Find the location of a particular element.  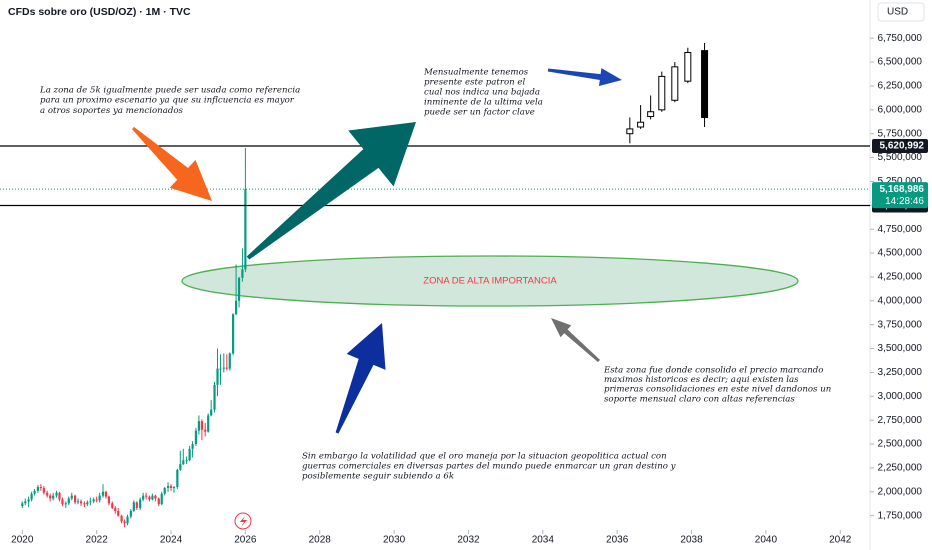

x-tick-label: 2036 is located at coordinates (617, 540).